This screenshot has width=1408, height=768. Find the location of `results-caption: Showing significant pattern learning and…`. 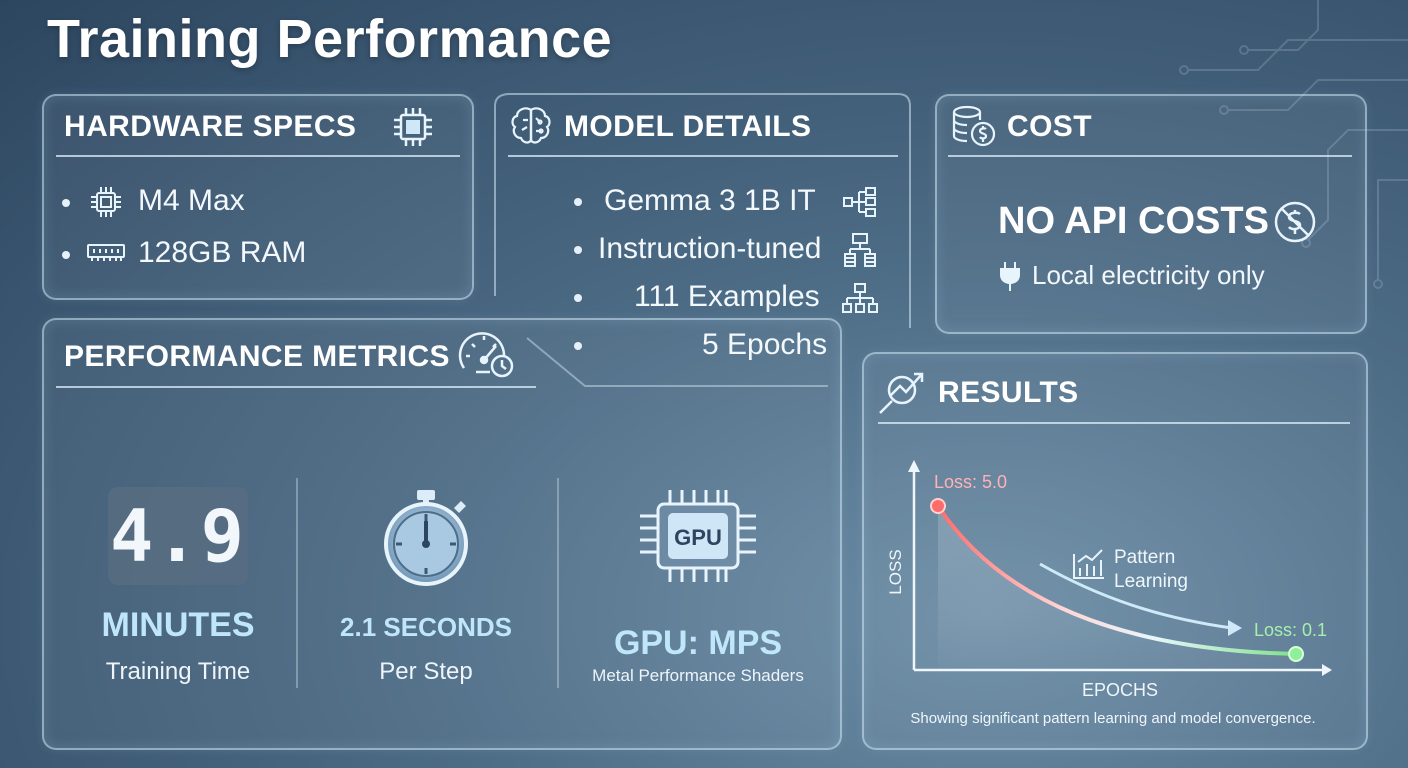

results-caption: Showing significant pattern learning and… is located at coordinates (1113, 718).